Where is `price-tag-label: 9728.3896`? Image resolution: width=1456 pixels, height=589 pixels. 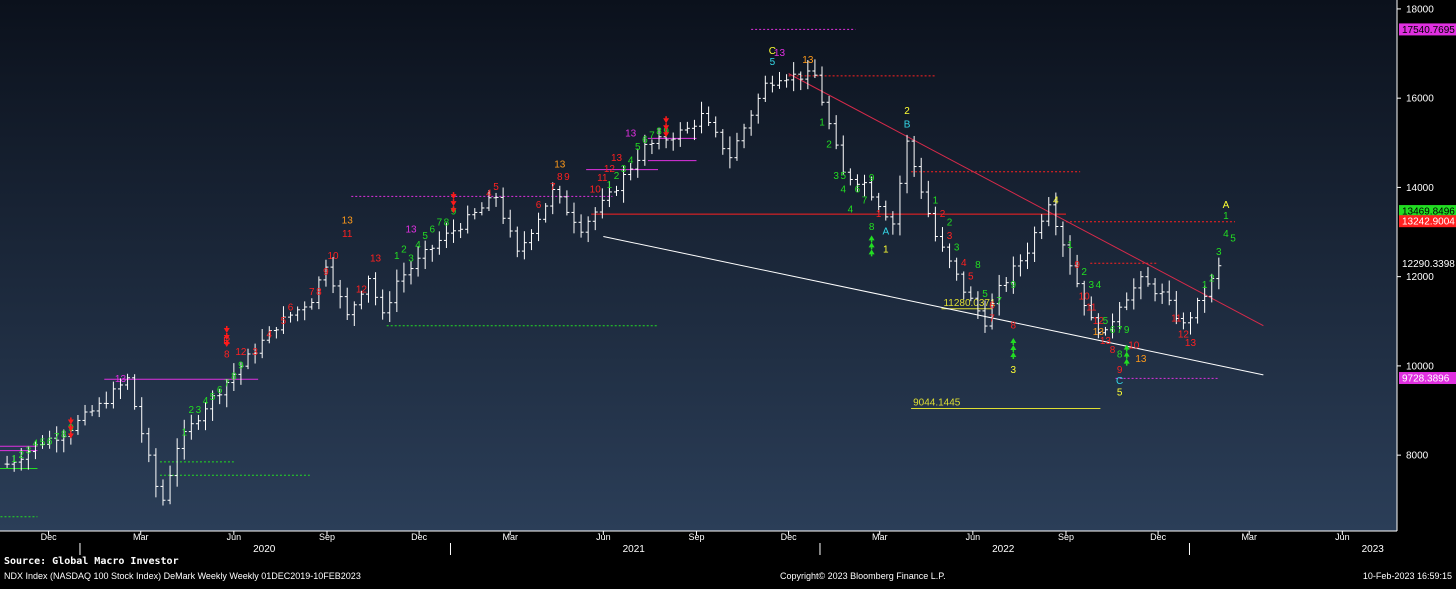 price-tag-label: 9728.3896 is located at coordinates (1426, 379).